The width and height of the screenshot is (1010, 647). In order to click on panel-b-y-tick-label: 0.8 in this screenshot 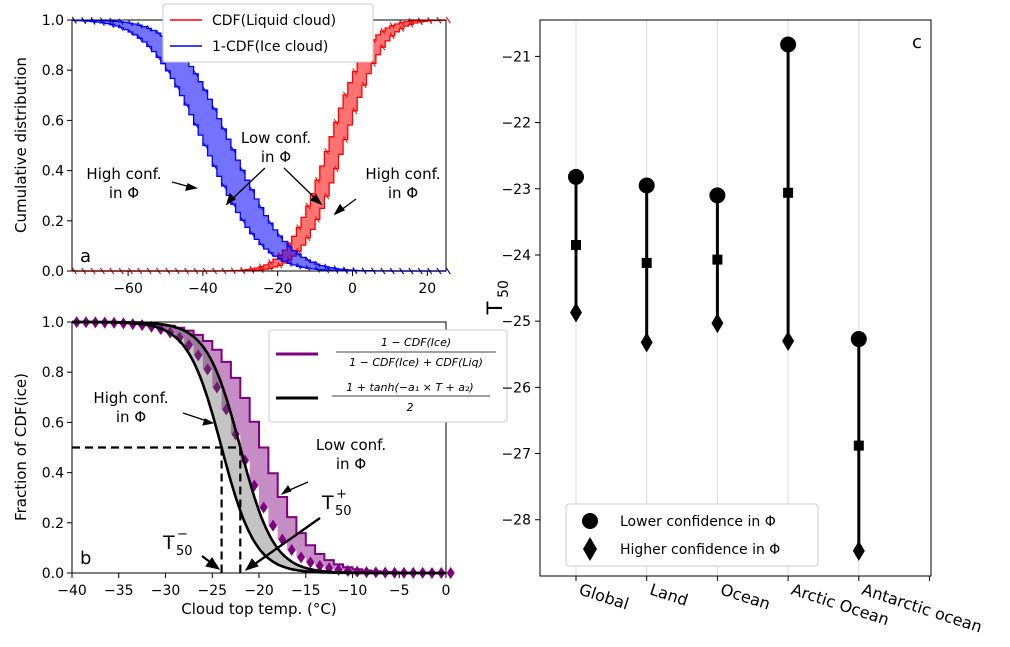, I will do `click(53, 373)`.